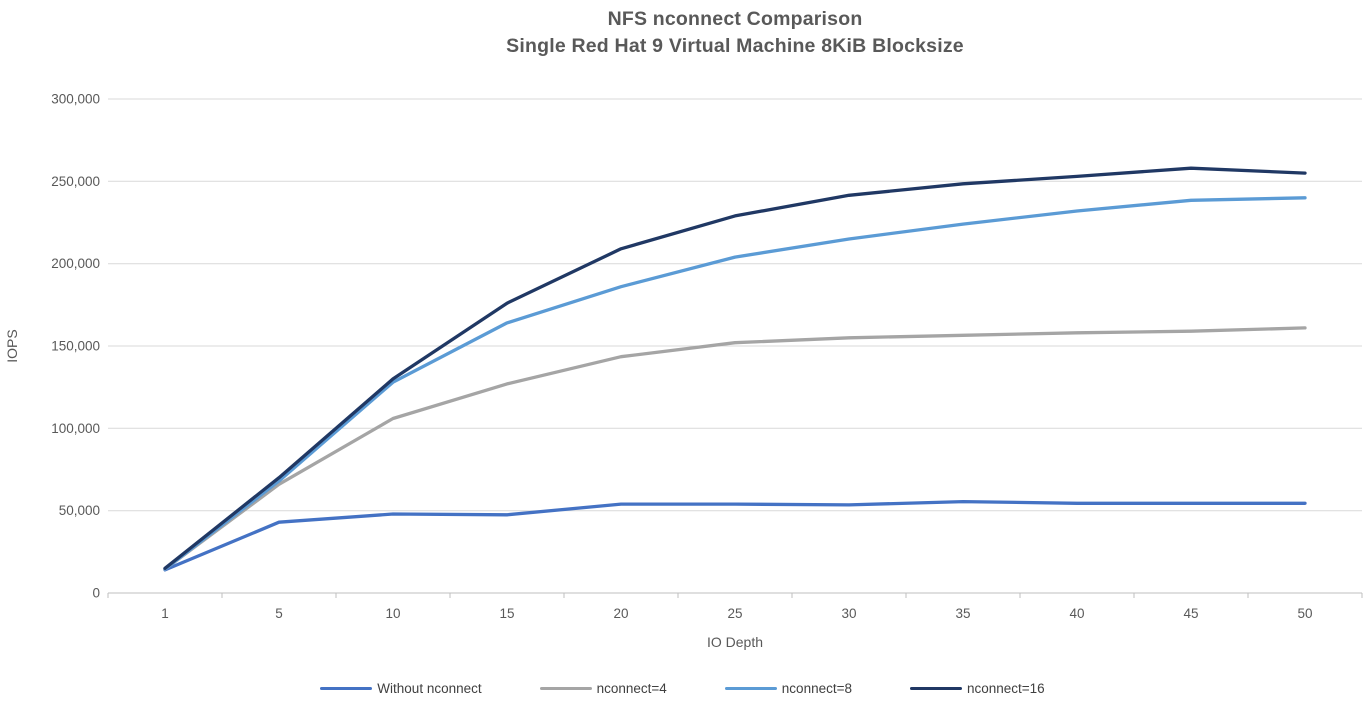  Describe the element at coordinates (1076, 613) in the screenshot. I see `x-tick-label: 40` at that location.